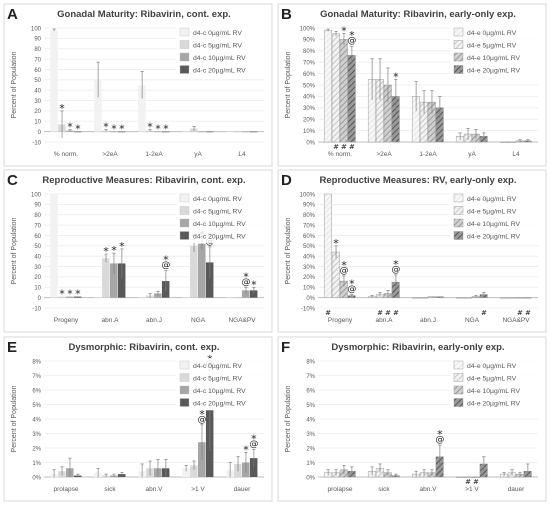 The height and width of the screenshot is (505, 550). What do you see at coordinates (37, 237) in the screenshot?
I see `y-tick-label: 60` at bounding box center [37, 237].